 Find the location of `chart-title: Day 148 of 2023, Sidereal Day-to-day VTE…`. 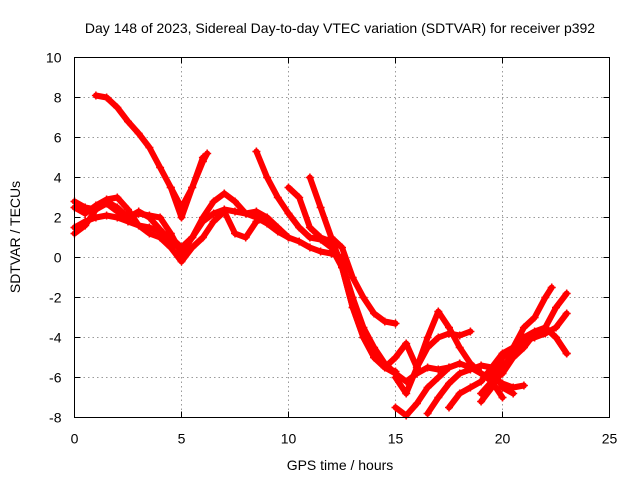

chart-title: Day 148 of 2023, Sidereal Day-to-day VTE… is located at coordinates (340, 28).